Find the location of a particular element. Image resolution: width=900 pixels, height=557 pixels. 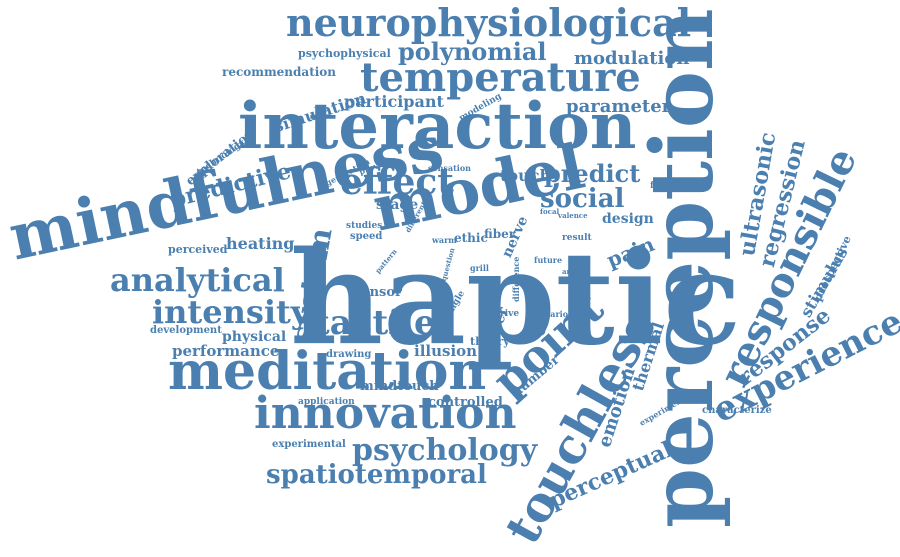

word-tactile: tactile is located at coordinates (375, 323).